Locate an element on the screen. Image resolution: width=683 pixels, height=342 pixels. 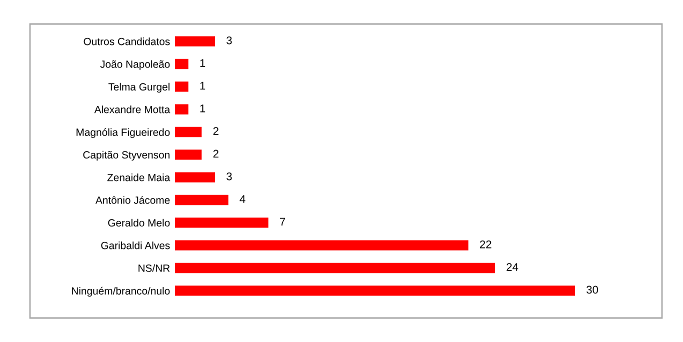
data-label: 22 is located at coordinates (486, 244).